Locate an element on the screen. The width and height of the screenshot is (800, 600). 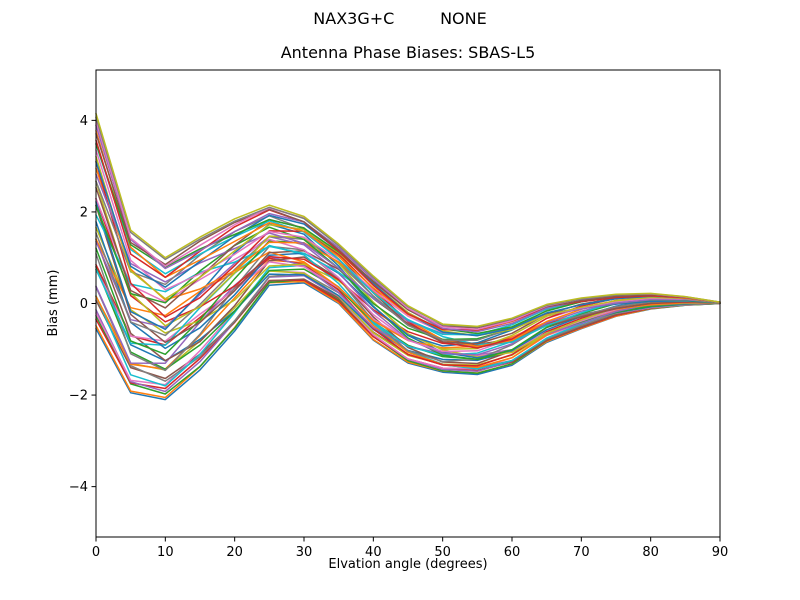
x-tick-label: 10 is located at coordinates (165, 552).